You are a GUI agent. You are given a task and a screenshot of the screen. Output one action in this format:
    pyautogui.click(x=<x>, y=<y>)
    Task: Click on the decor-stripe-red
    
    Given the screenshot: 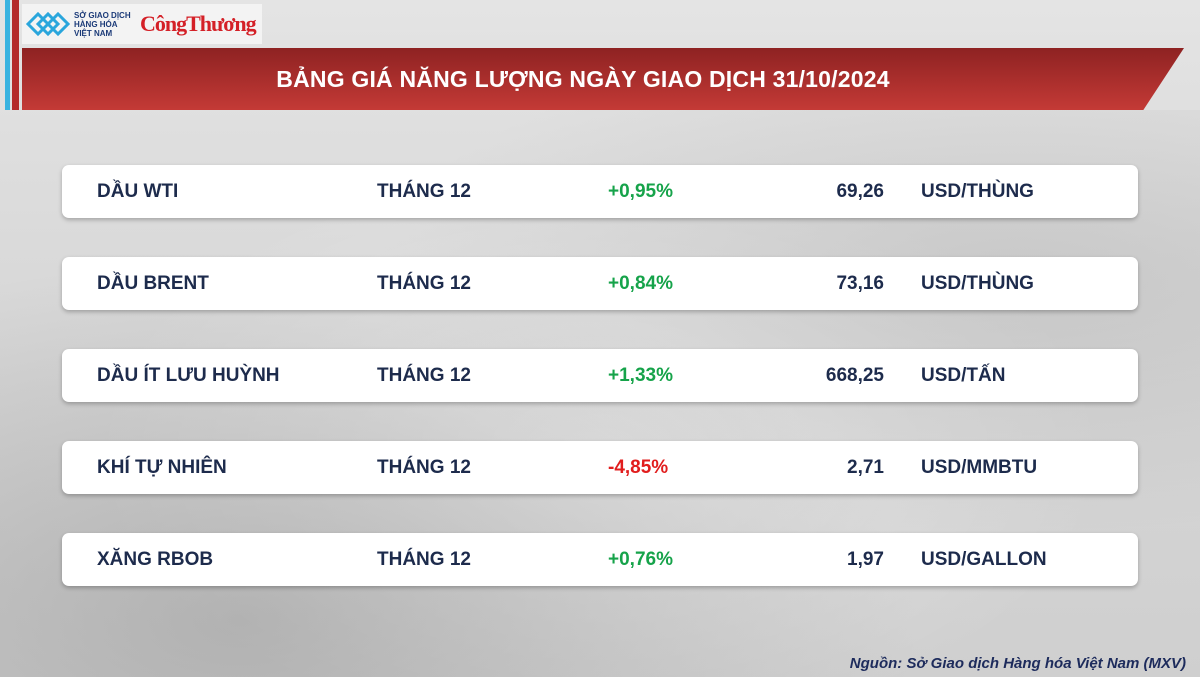 What is the action you would take?
    pyautogui.click(x=15, y=55)
    